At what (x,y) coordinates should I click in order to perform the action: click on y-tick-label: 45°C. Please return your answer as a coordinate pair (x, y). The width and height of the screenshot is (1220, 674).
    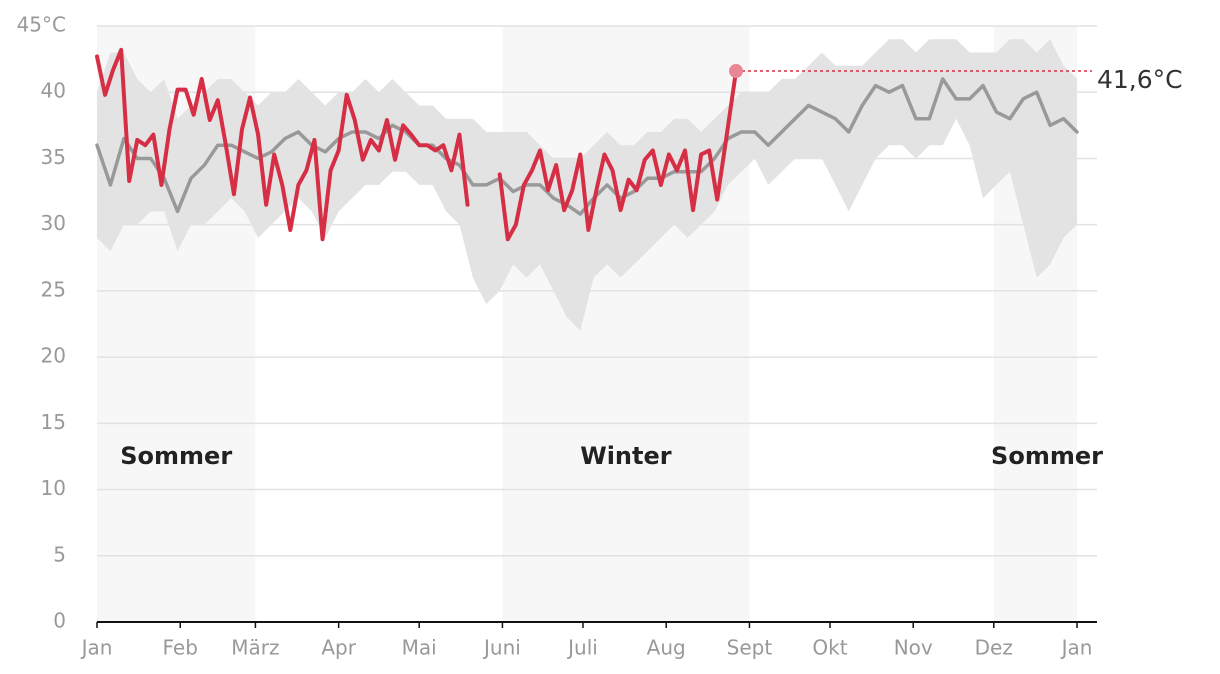
    Looking at the image, I should click on (41, 25).